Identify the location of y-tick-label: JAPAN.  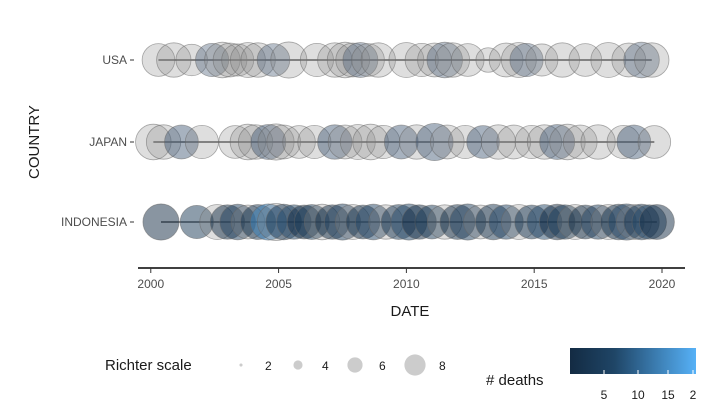
(108, 142).